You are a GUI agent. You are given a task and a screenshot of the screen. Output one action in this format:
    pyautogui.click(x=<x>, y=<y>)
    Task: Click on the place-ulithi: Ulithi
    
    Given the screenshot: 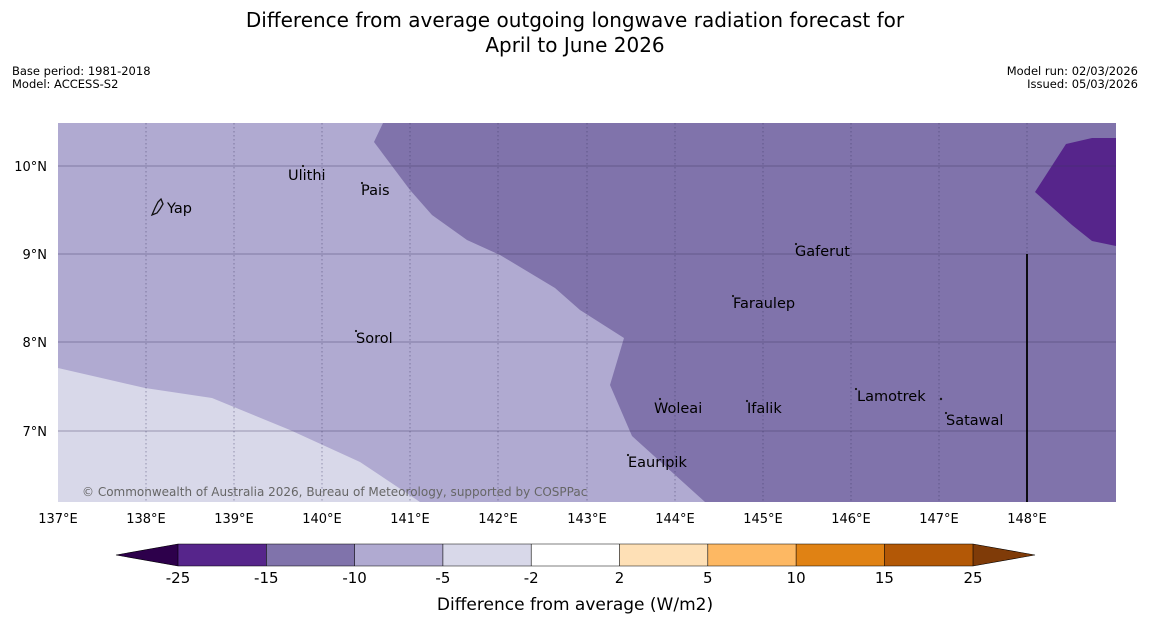 What is the action you would take?
    pyautogui.click(x=307, y=176)
    